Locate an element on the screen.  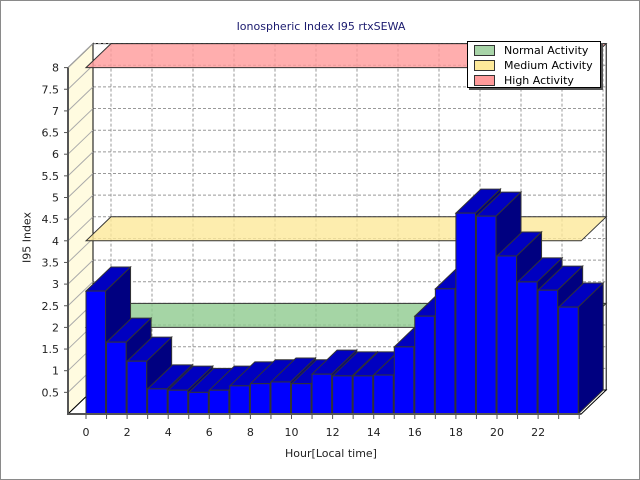
y-tick-label: 2.5 is located at coordinates (51, 306).